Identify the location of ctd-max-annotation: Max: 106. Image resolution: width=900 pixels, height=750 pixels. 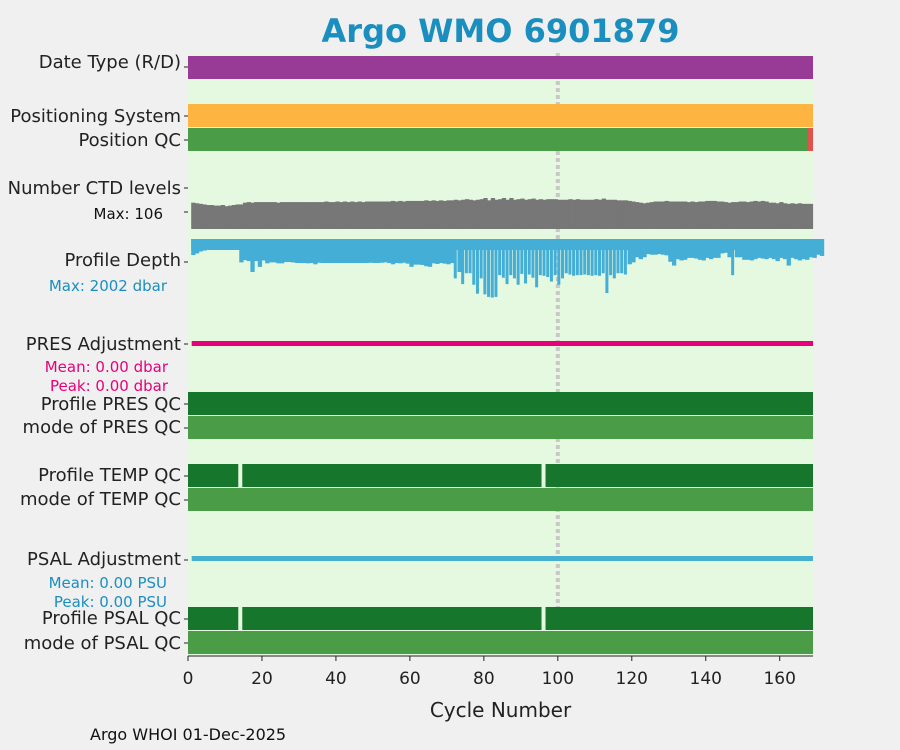
(128, 214).